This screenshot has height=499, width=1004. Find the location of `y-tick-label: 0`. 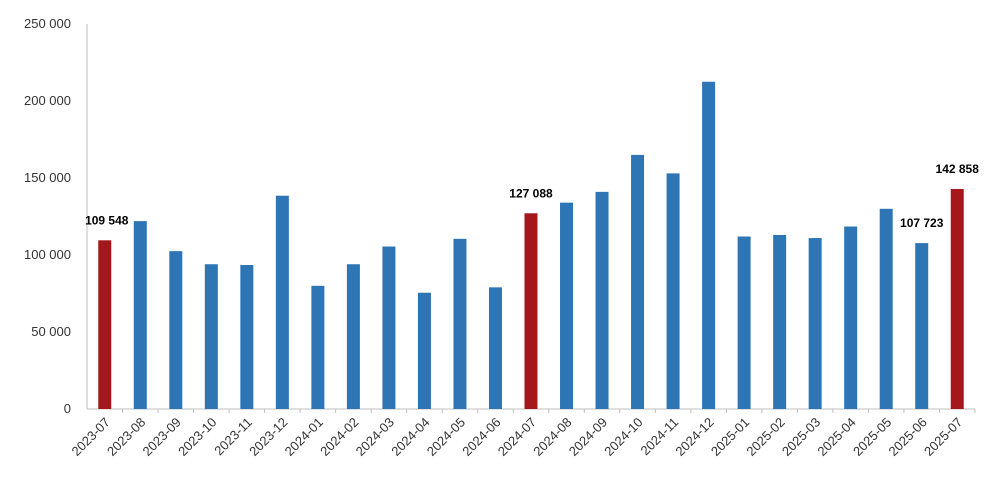

y-tick-label: 0 is located at coordinates (67, 408).